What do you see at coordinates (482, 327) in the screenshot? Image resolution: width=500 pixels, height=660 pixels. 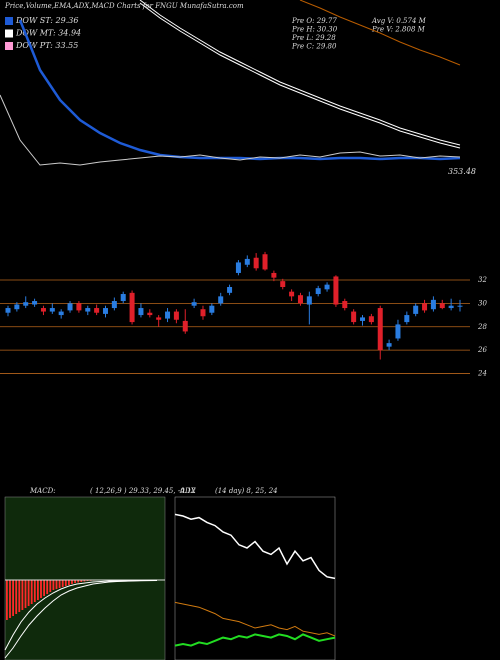 I see `y-tick-label: 28` at bounding box center [482, 327].